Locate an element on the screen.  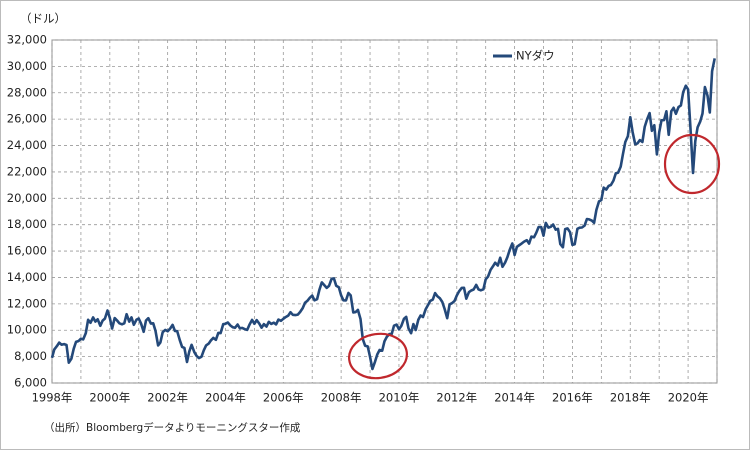
x-tick-label: 2012年 is located at coordinates (456, 398).